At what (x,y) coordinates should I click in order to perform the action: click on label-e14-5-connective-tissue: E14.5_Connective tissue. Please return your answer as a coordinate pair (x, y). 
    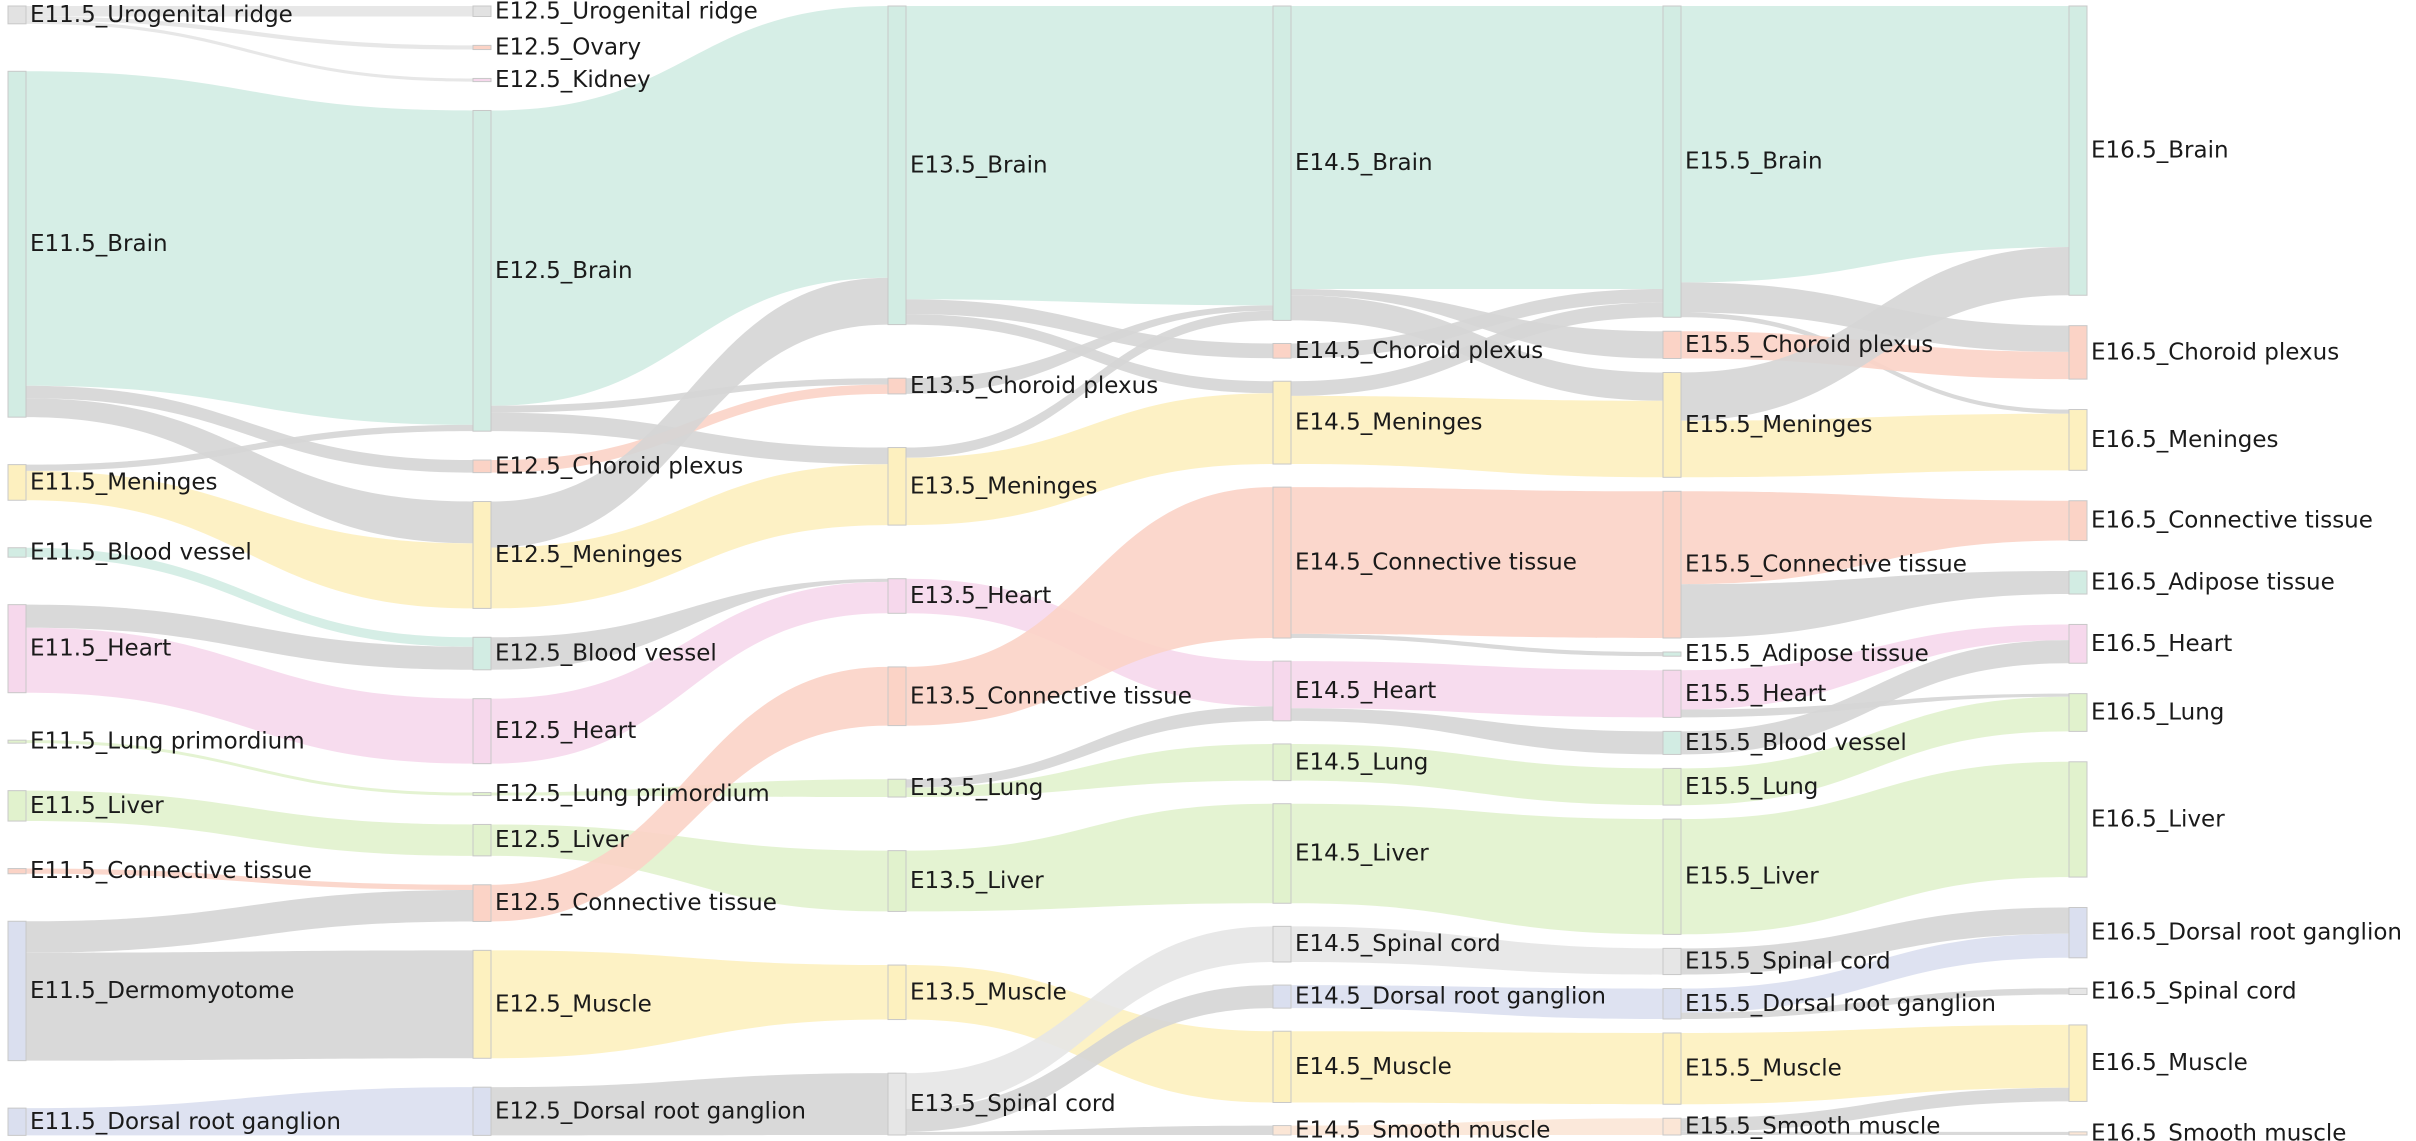
    Looking at the image, I should click on (1436, 563).